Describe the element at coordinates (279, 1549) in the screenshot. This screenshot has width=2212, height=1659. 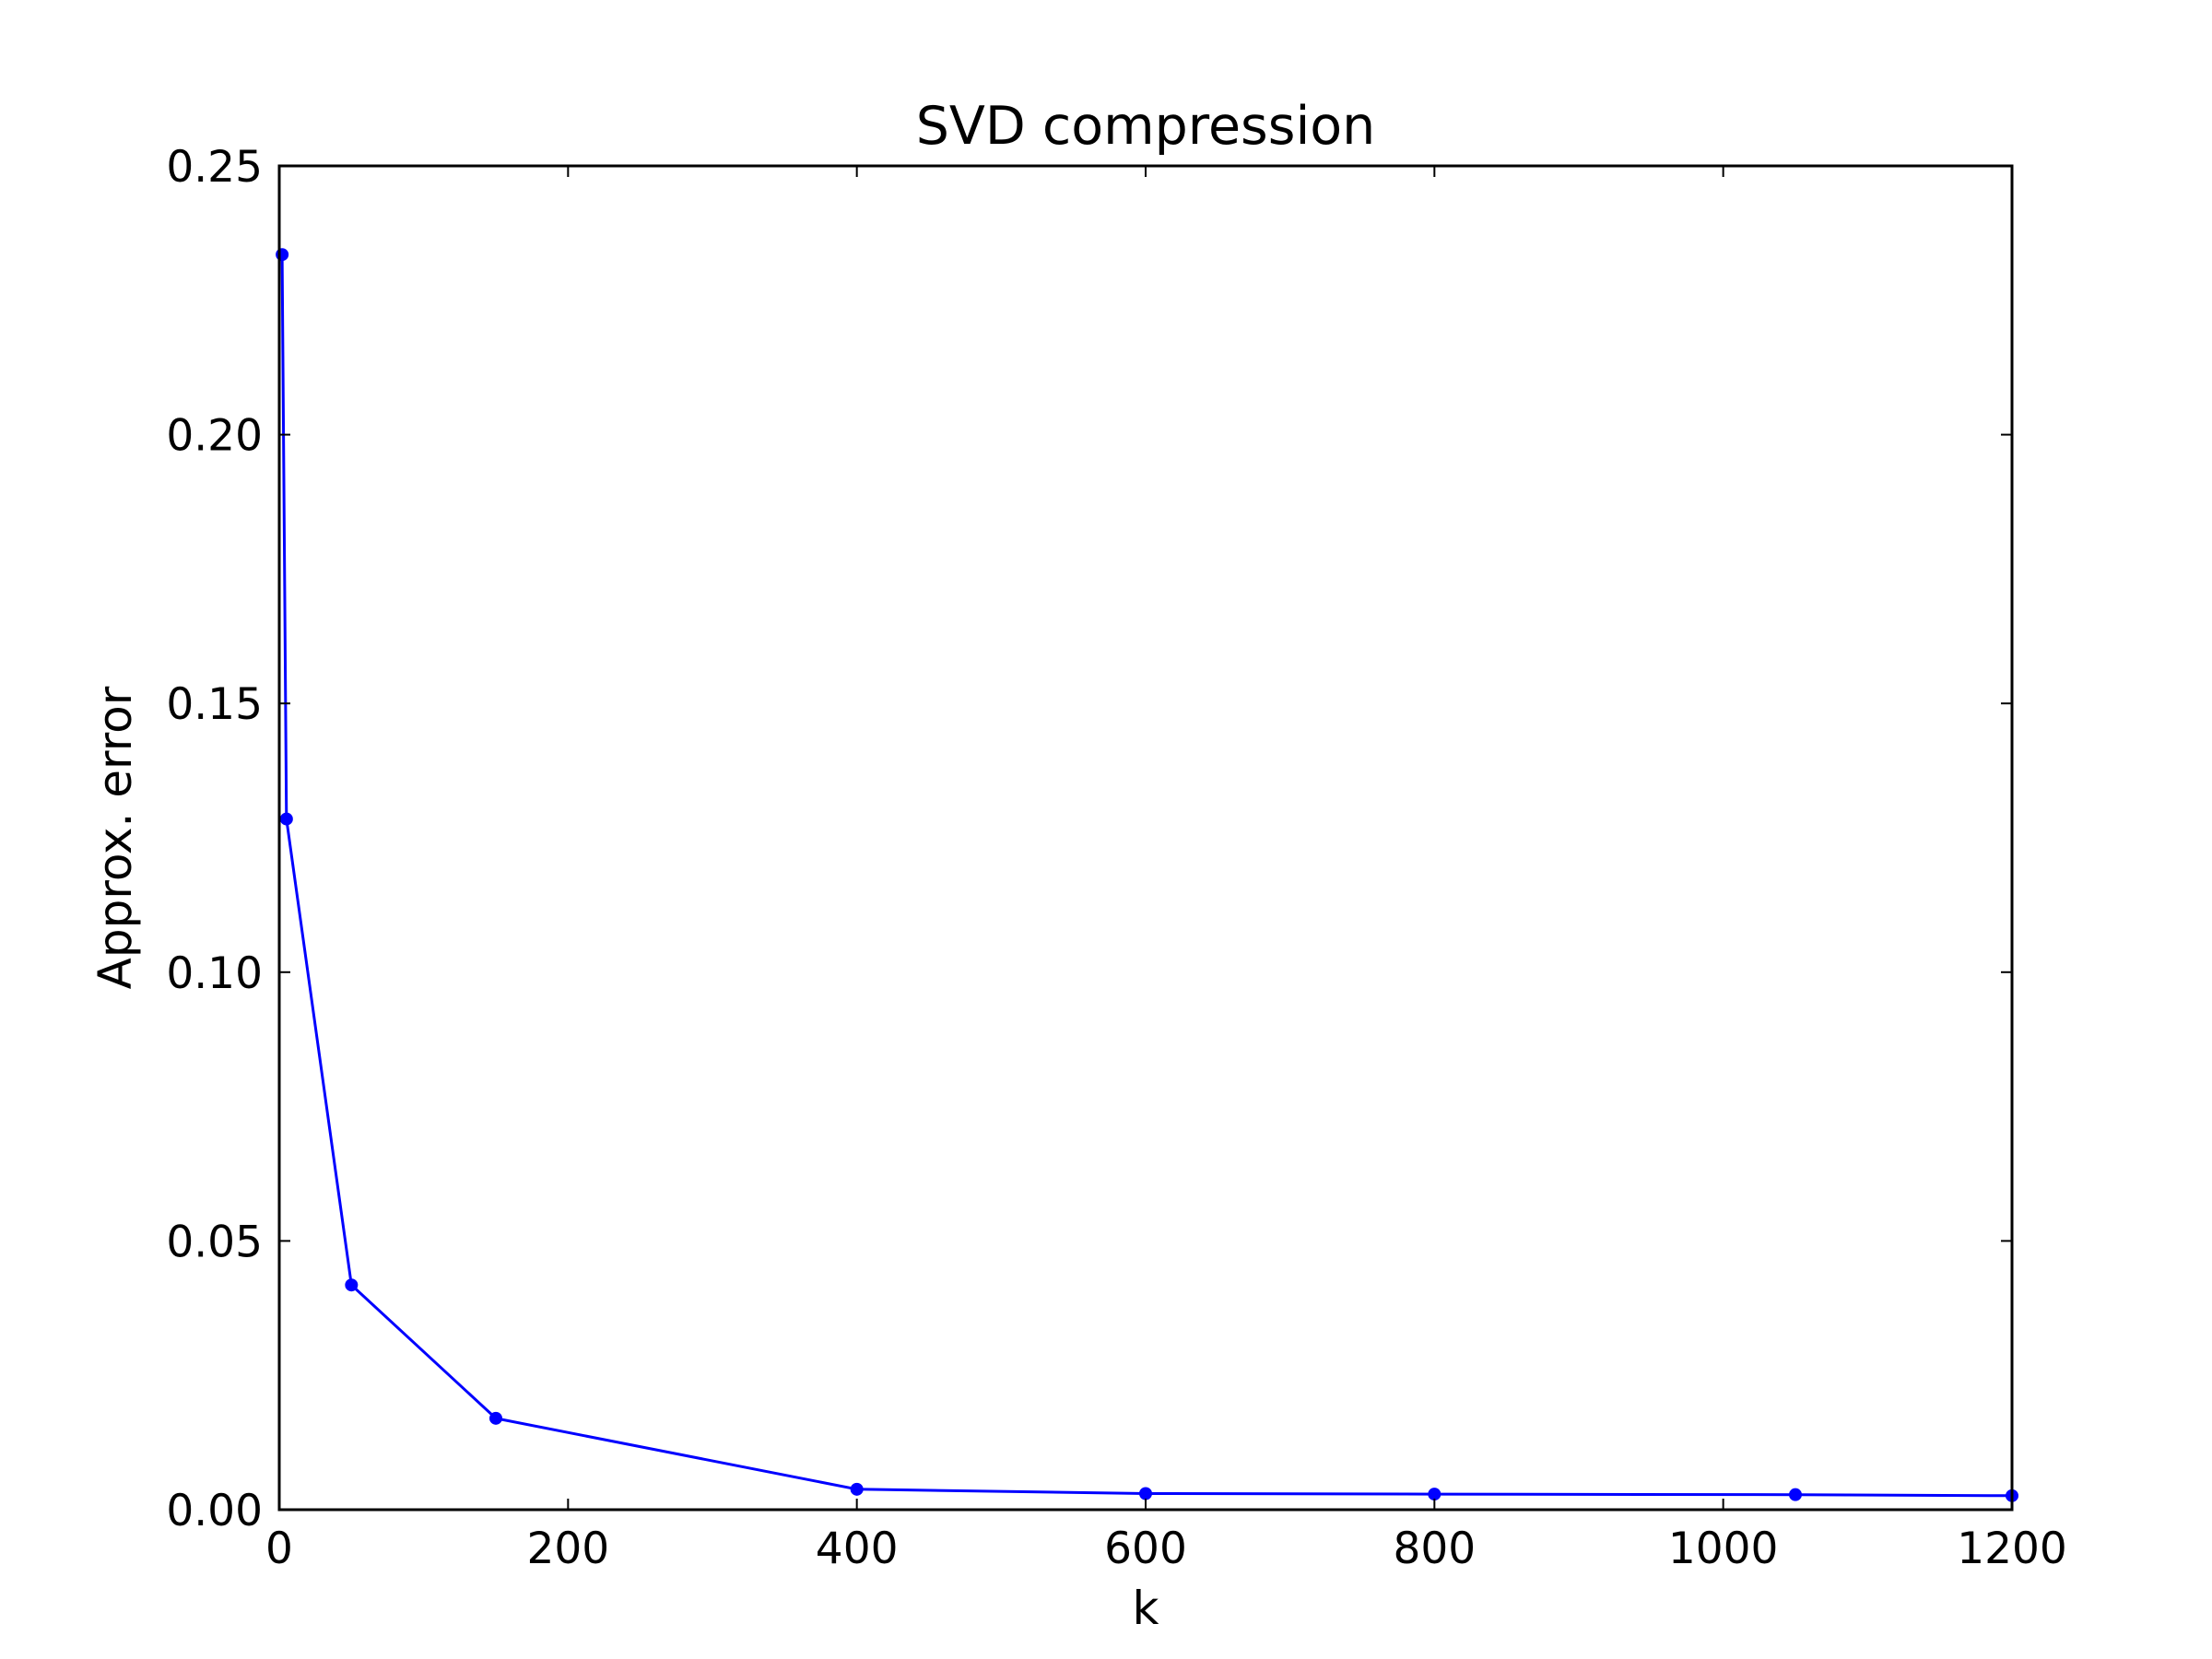
I see `x-tick-label: 0` at that location.